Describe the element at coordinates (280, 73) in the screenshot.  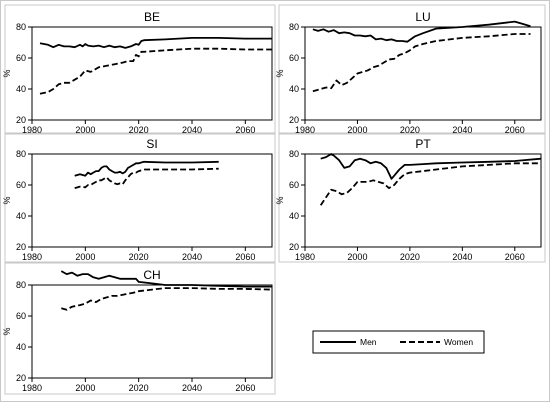
I see `y-axis-label-lu: %` at that location.